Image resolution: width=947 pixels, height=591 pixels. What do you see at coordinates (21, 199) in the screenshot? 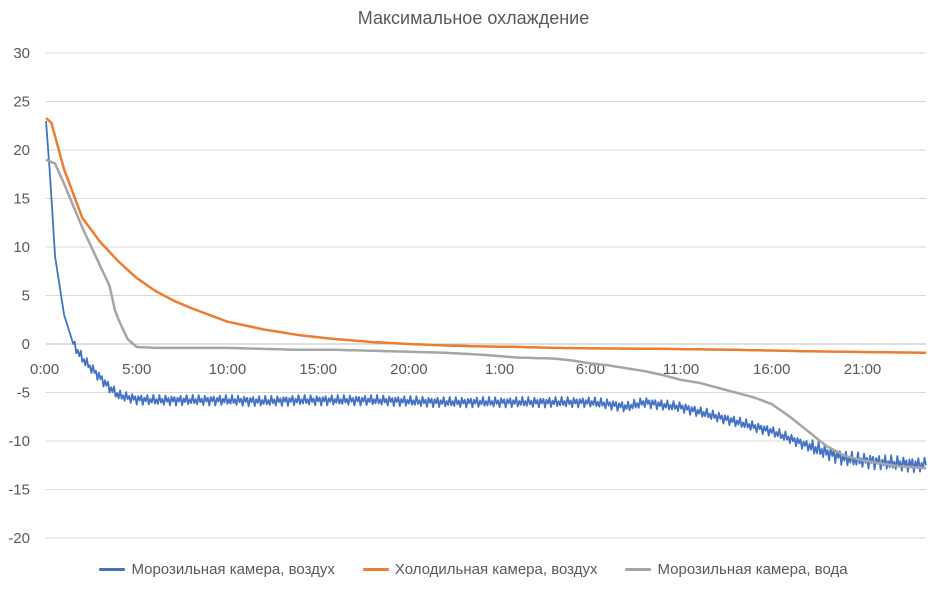
I see `y-tick-label: 15` at bounding box center [21, 199].